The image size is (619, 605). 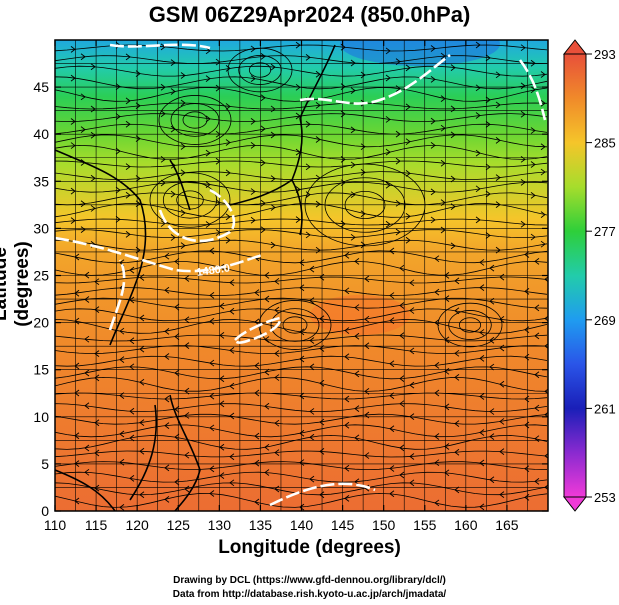 I want to click on x-tick-label: 145, so click(x=343, y=525).